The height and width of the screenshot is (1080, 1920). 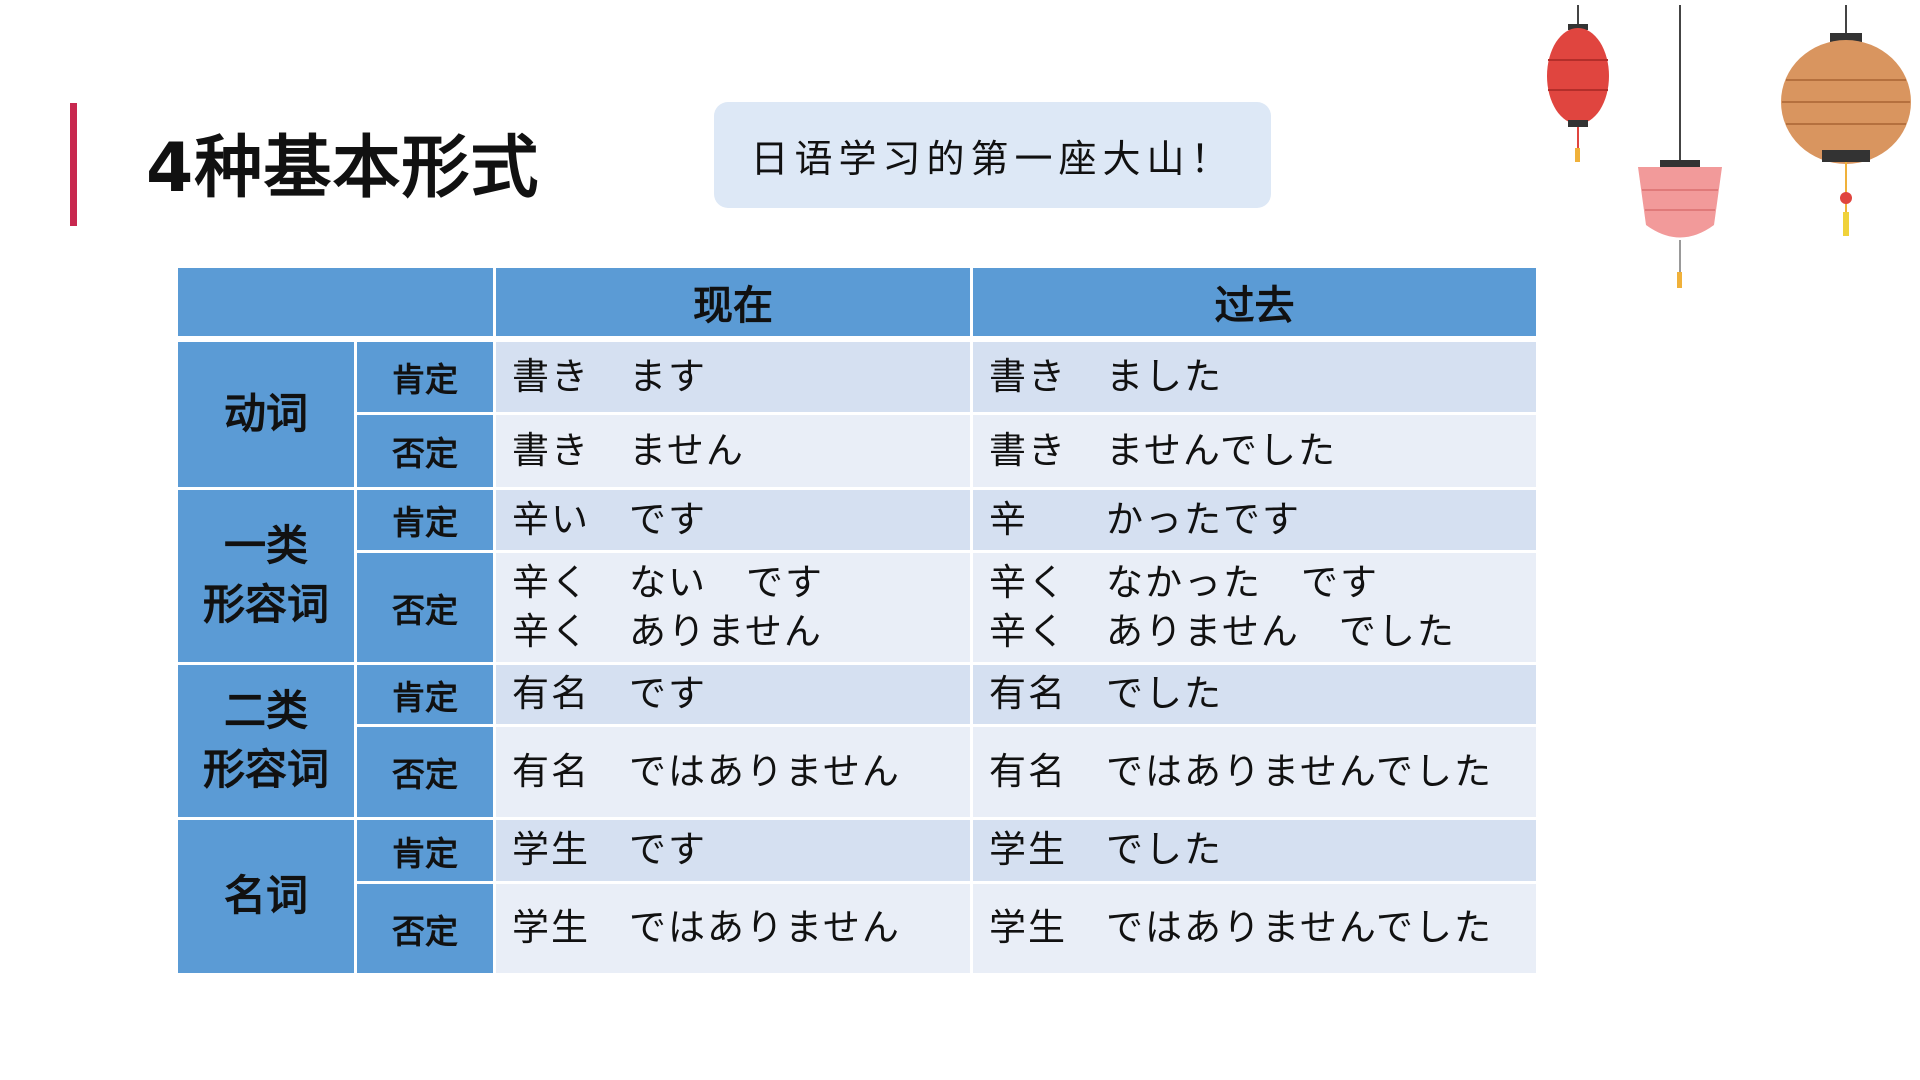 I want to click on header-present: 现在, so click(x=734, y=305).